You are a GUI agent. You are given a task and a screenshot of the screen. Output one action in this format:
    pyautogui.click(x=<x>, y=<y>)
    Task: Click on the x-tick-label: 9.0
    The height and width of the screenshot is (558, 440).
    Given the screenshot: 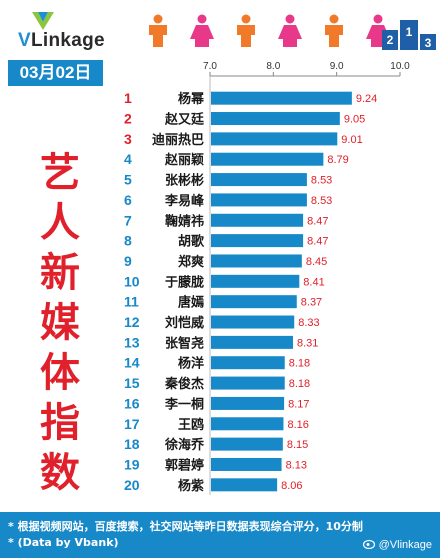 What is the action you would take?
    pyautogui.click(x=337, y=66)
    